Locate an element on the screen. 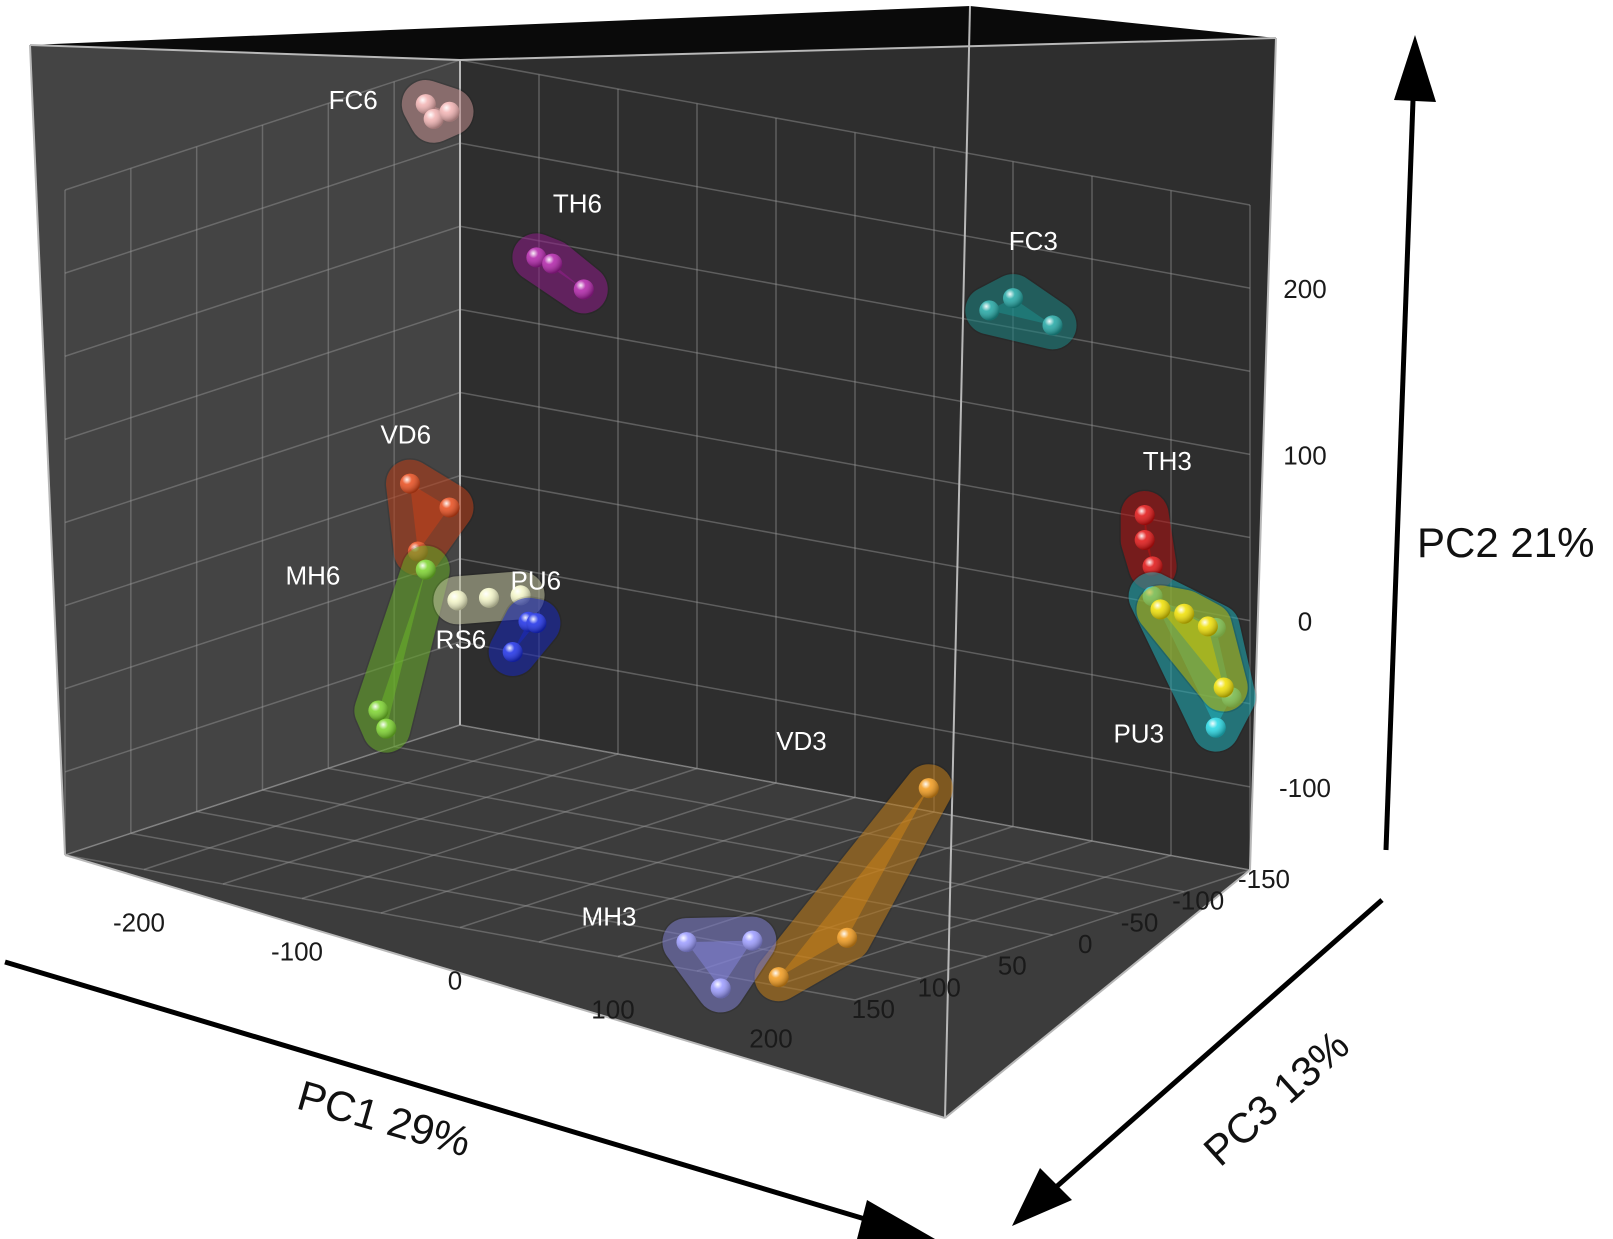  cluster-label-th6: TH6 is located at coordinates (577, 203).